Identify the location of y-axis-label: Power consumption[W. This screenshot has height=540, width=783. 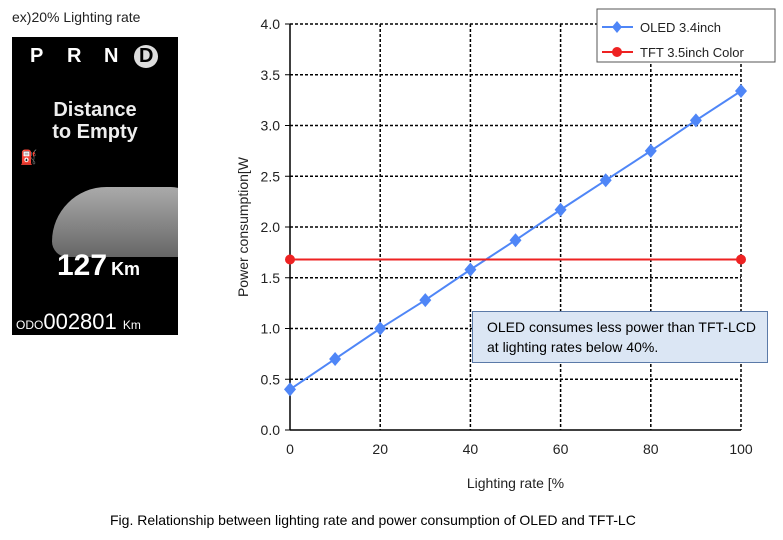
(243, 226).